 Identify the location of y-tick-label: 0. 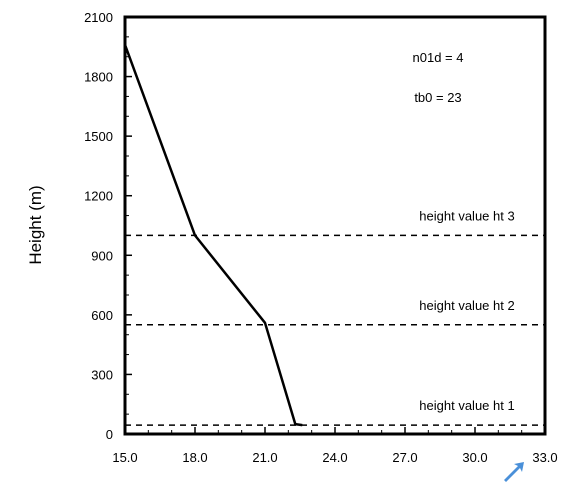
(109, 434).